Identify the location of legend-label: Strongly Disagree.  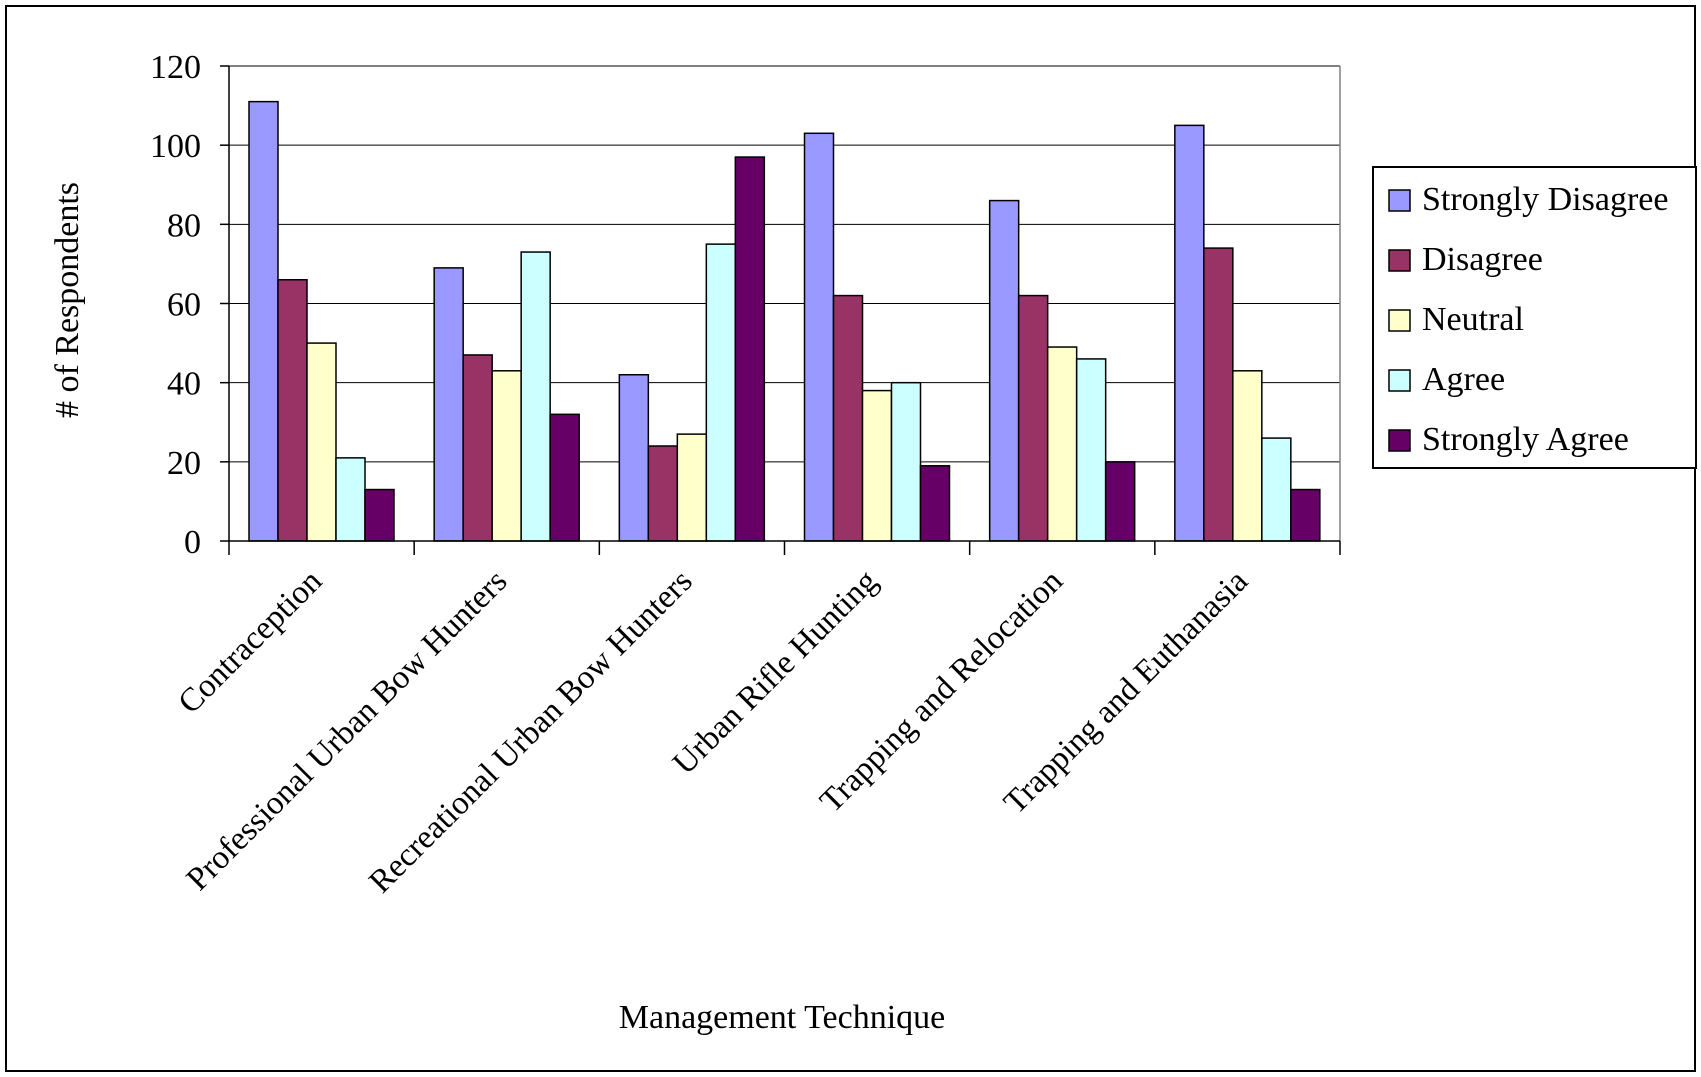
(1545, 199).